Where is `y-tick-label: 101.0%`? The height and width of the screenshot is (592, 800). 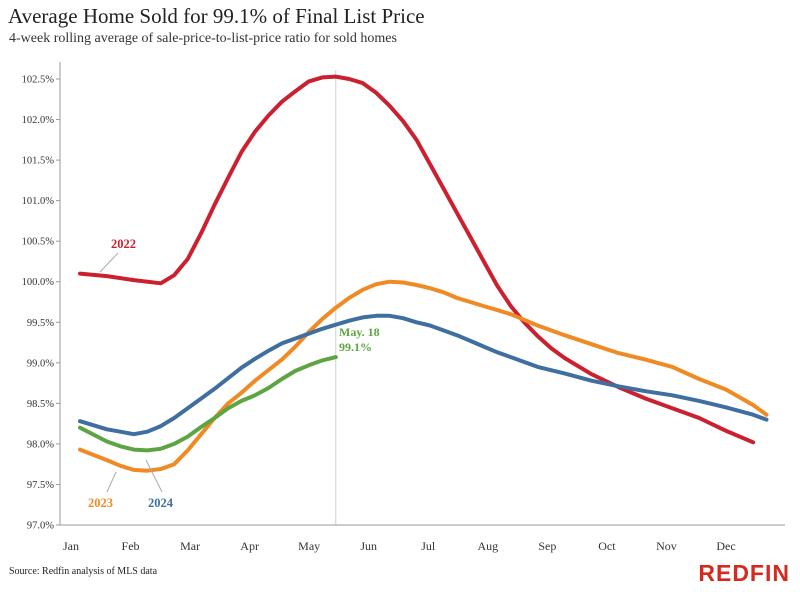 y-tick-label: 101.0% is located at coordinates (38, 201).